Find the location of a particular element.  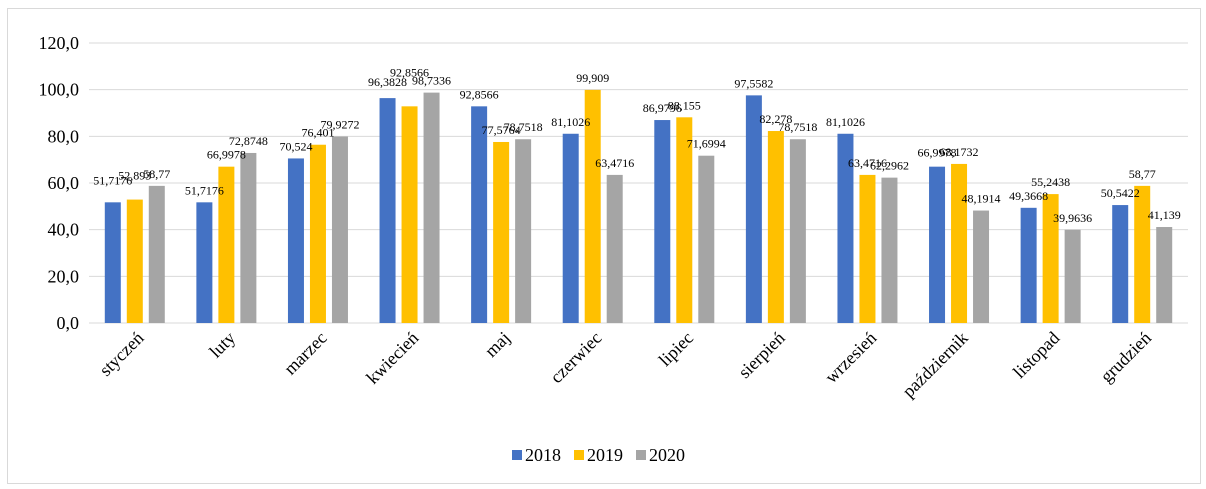

category-label: grudzień is located at coordinates (1125, 357).